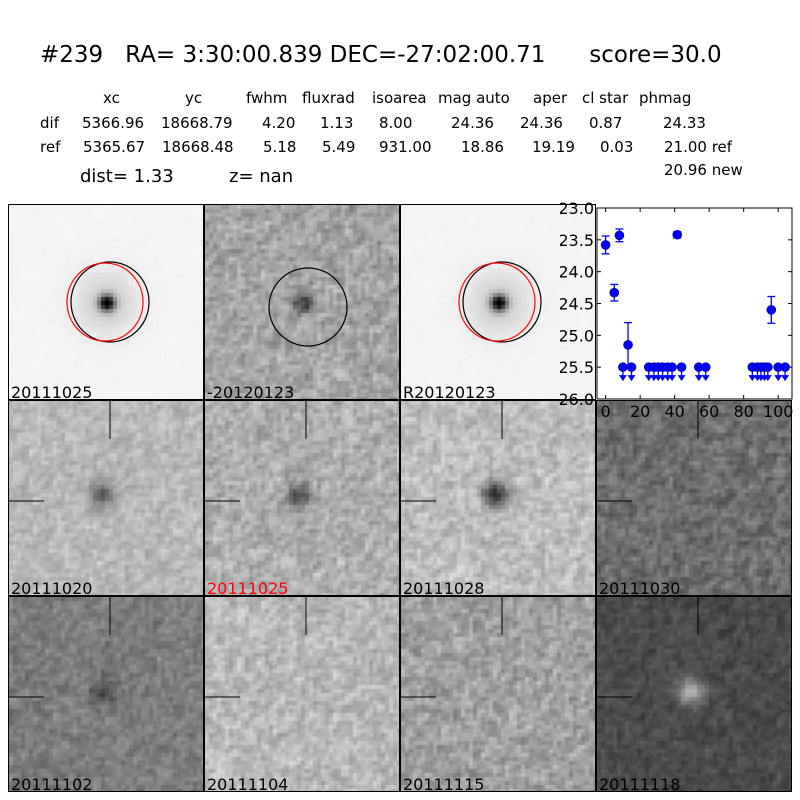  I want to click on stamp-date-label: 20111104, so click(248, 783).